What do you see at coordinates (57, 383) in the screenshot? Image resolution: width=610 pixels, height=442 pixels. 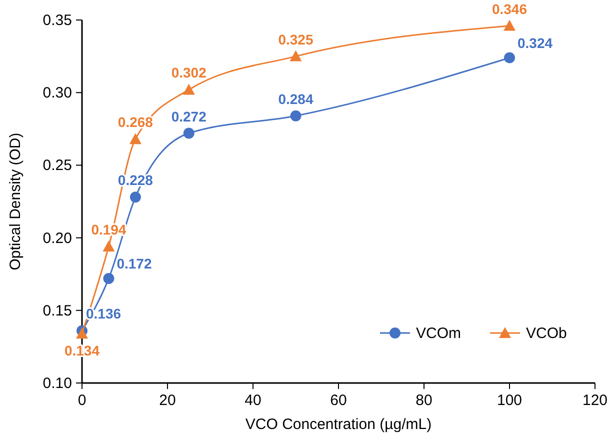 I see `y-tick-label: 0.10` at bounding box center [57, 383].